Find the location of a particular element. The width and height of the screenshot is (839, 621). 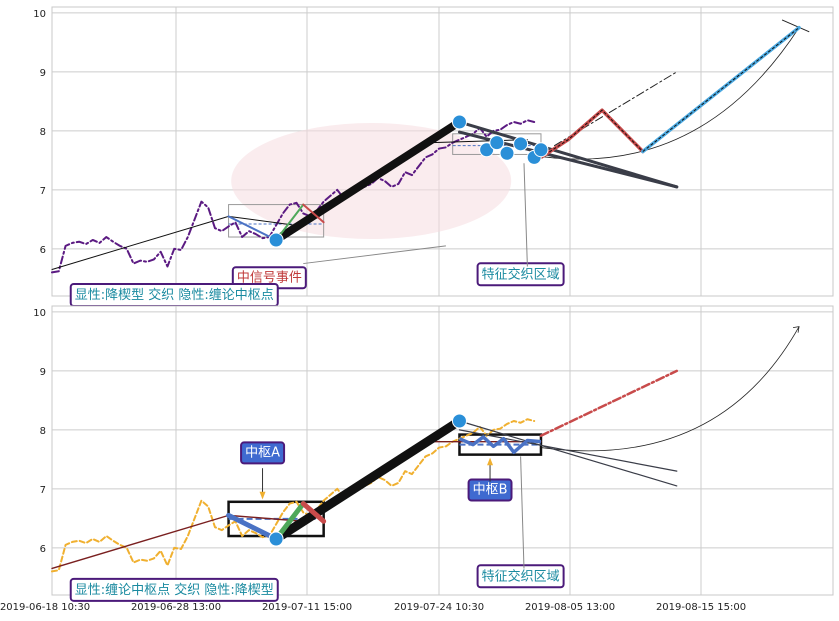

series-red-zigzag-overlay is located at coordinates (592, 133).